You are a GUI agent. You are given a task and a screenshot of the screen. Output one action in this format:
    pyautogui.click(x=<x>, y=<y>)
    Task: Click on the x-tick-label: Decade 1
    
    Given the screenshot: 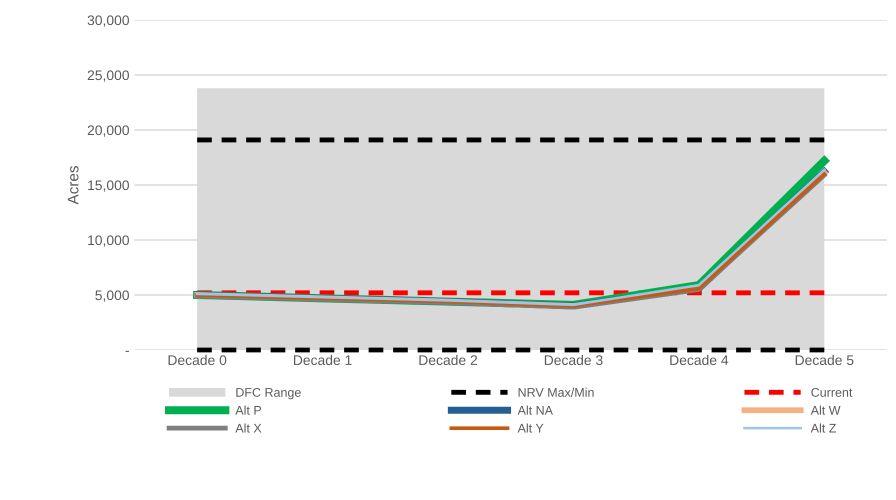 What is the action you would take?
    pyautogui.click(x=323, y=360)
    